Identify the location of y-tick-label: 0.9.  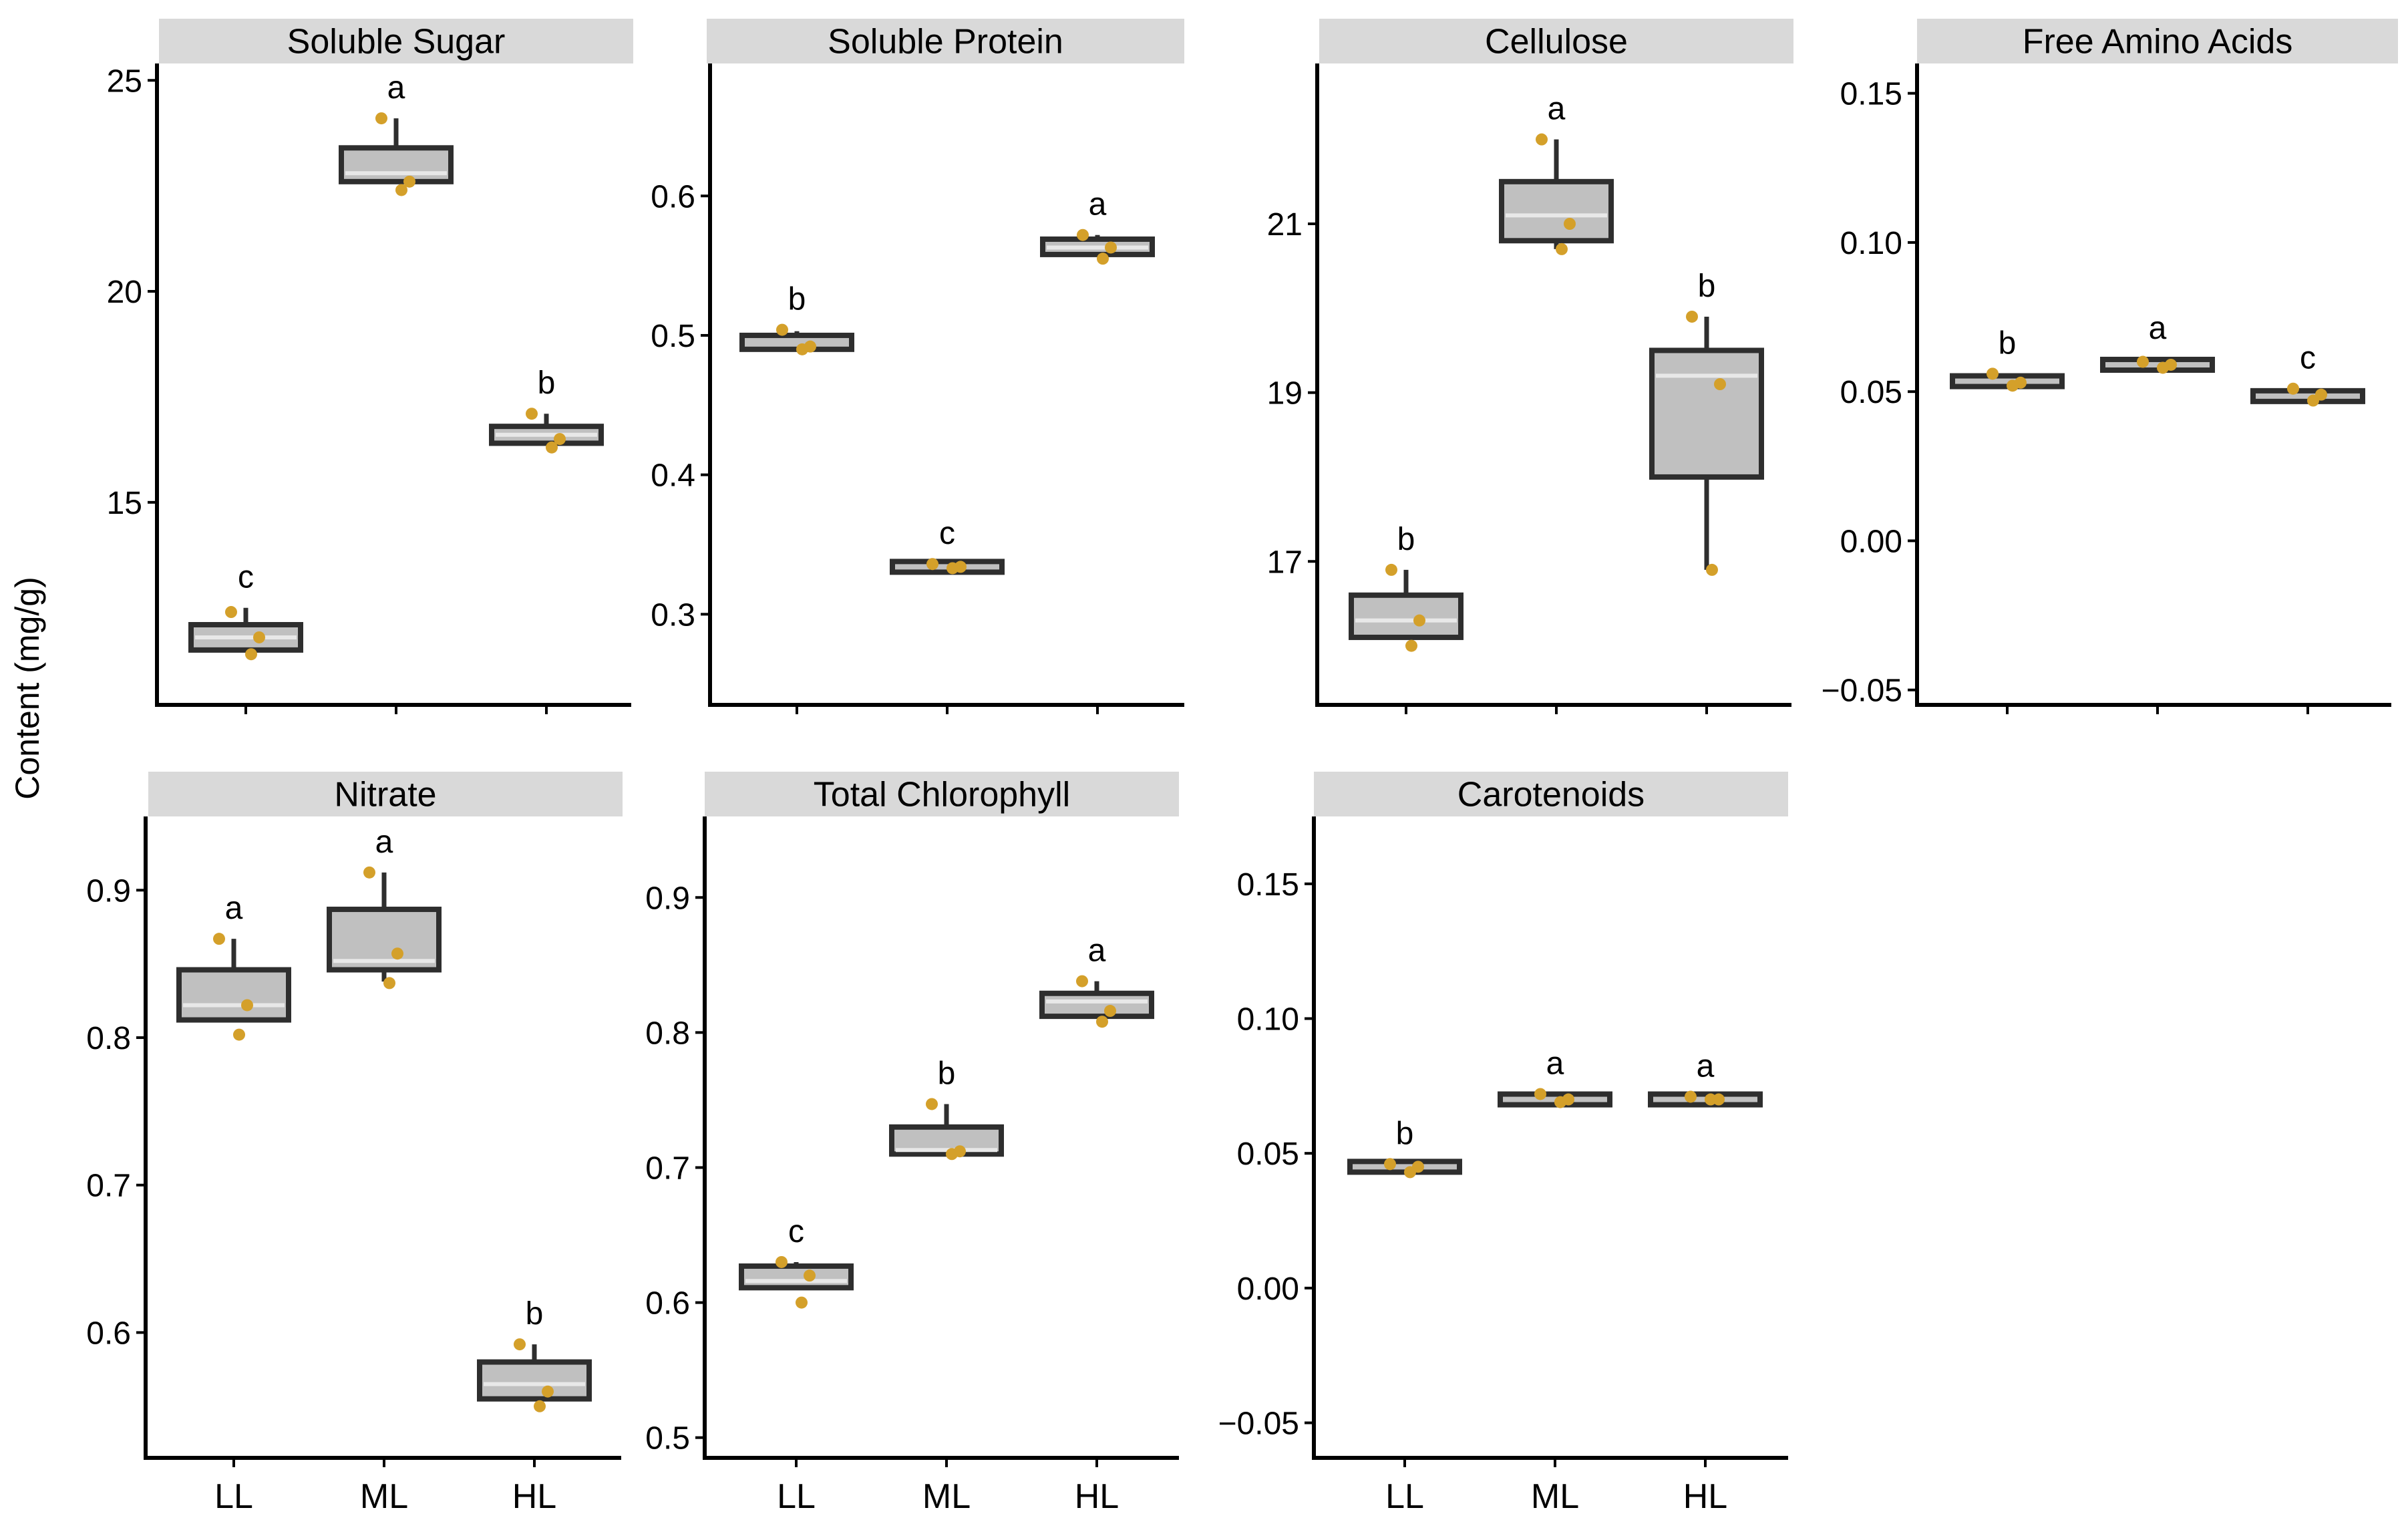
(667, 898).